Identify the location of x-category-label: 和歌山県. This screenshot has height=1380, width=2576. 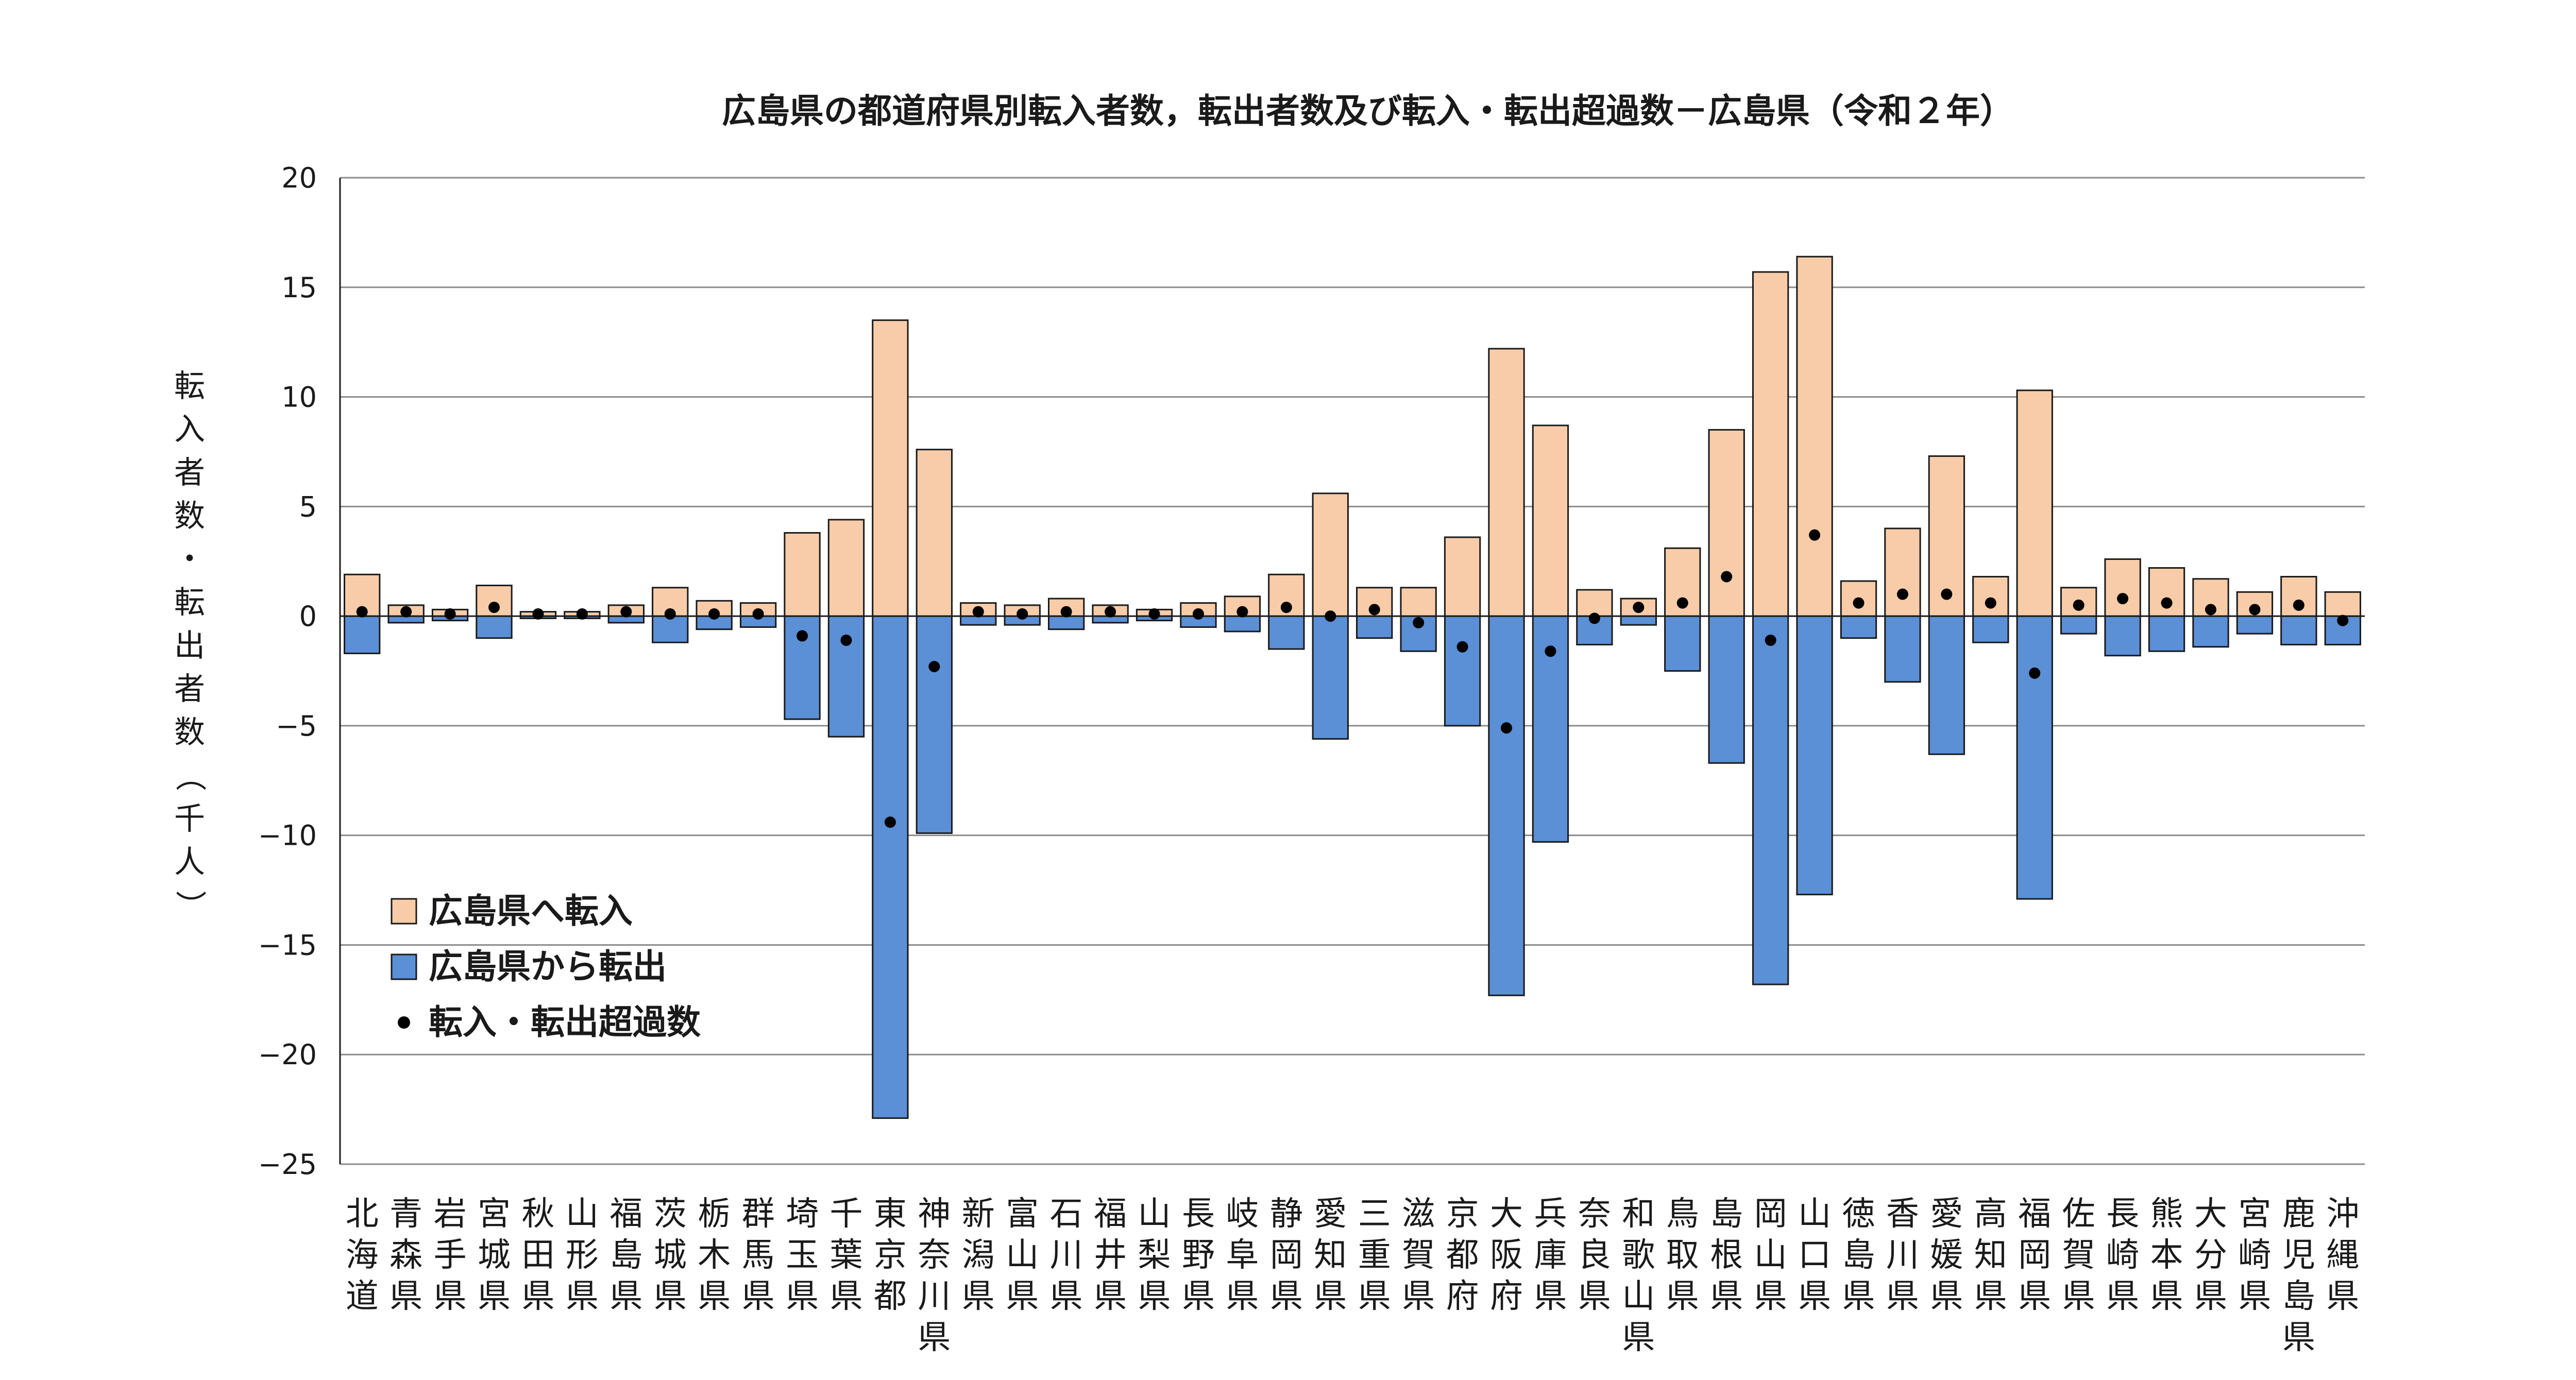
(1638, 1276).